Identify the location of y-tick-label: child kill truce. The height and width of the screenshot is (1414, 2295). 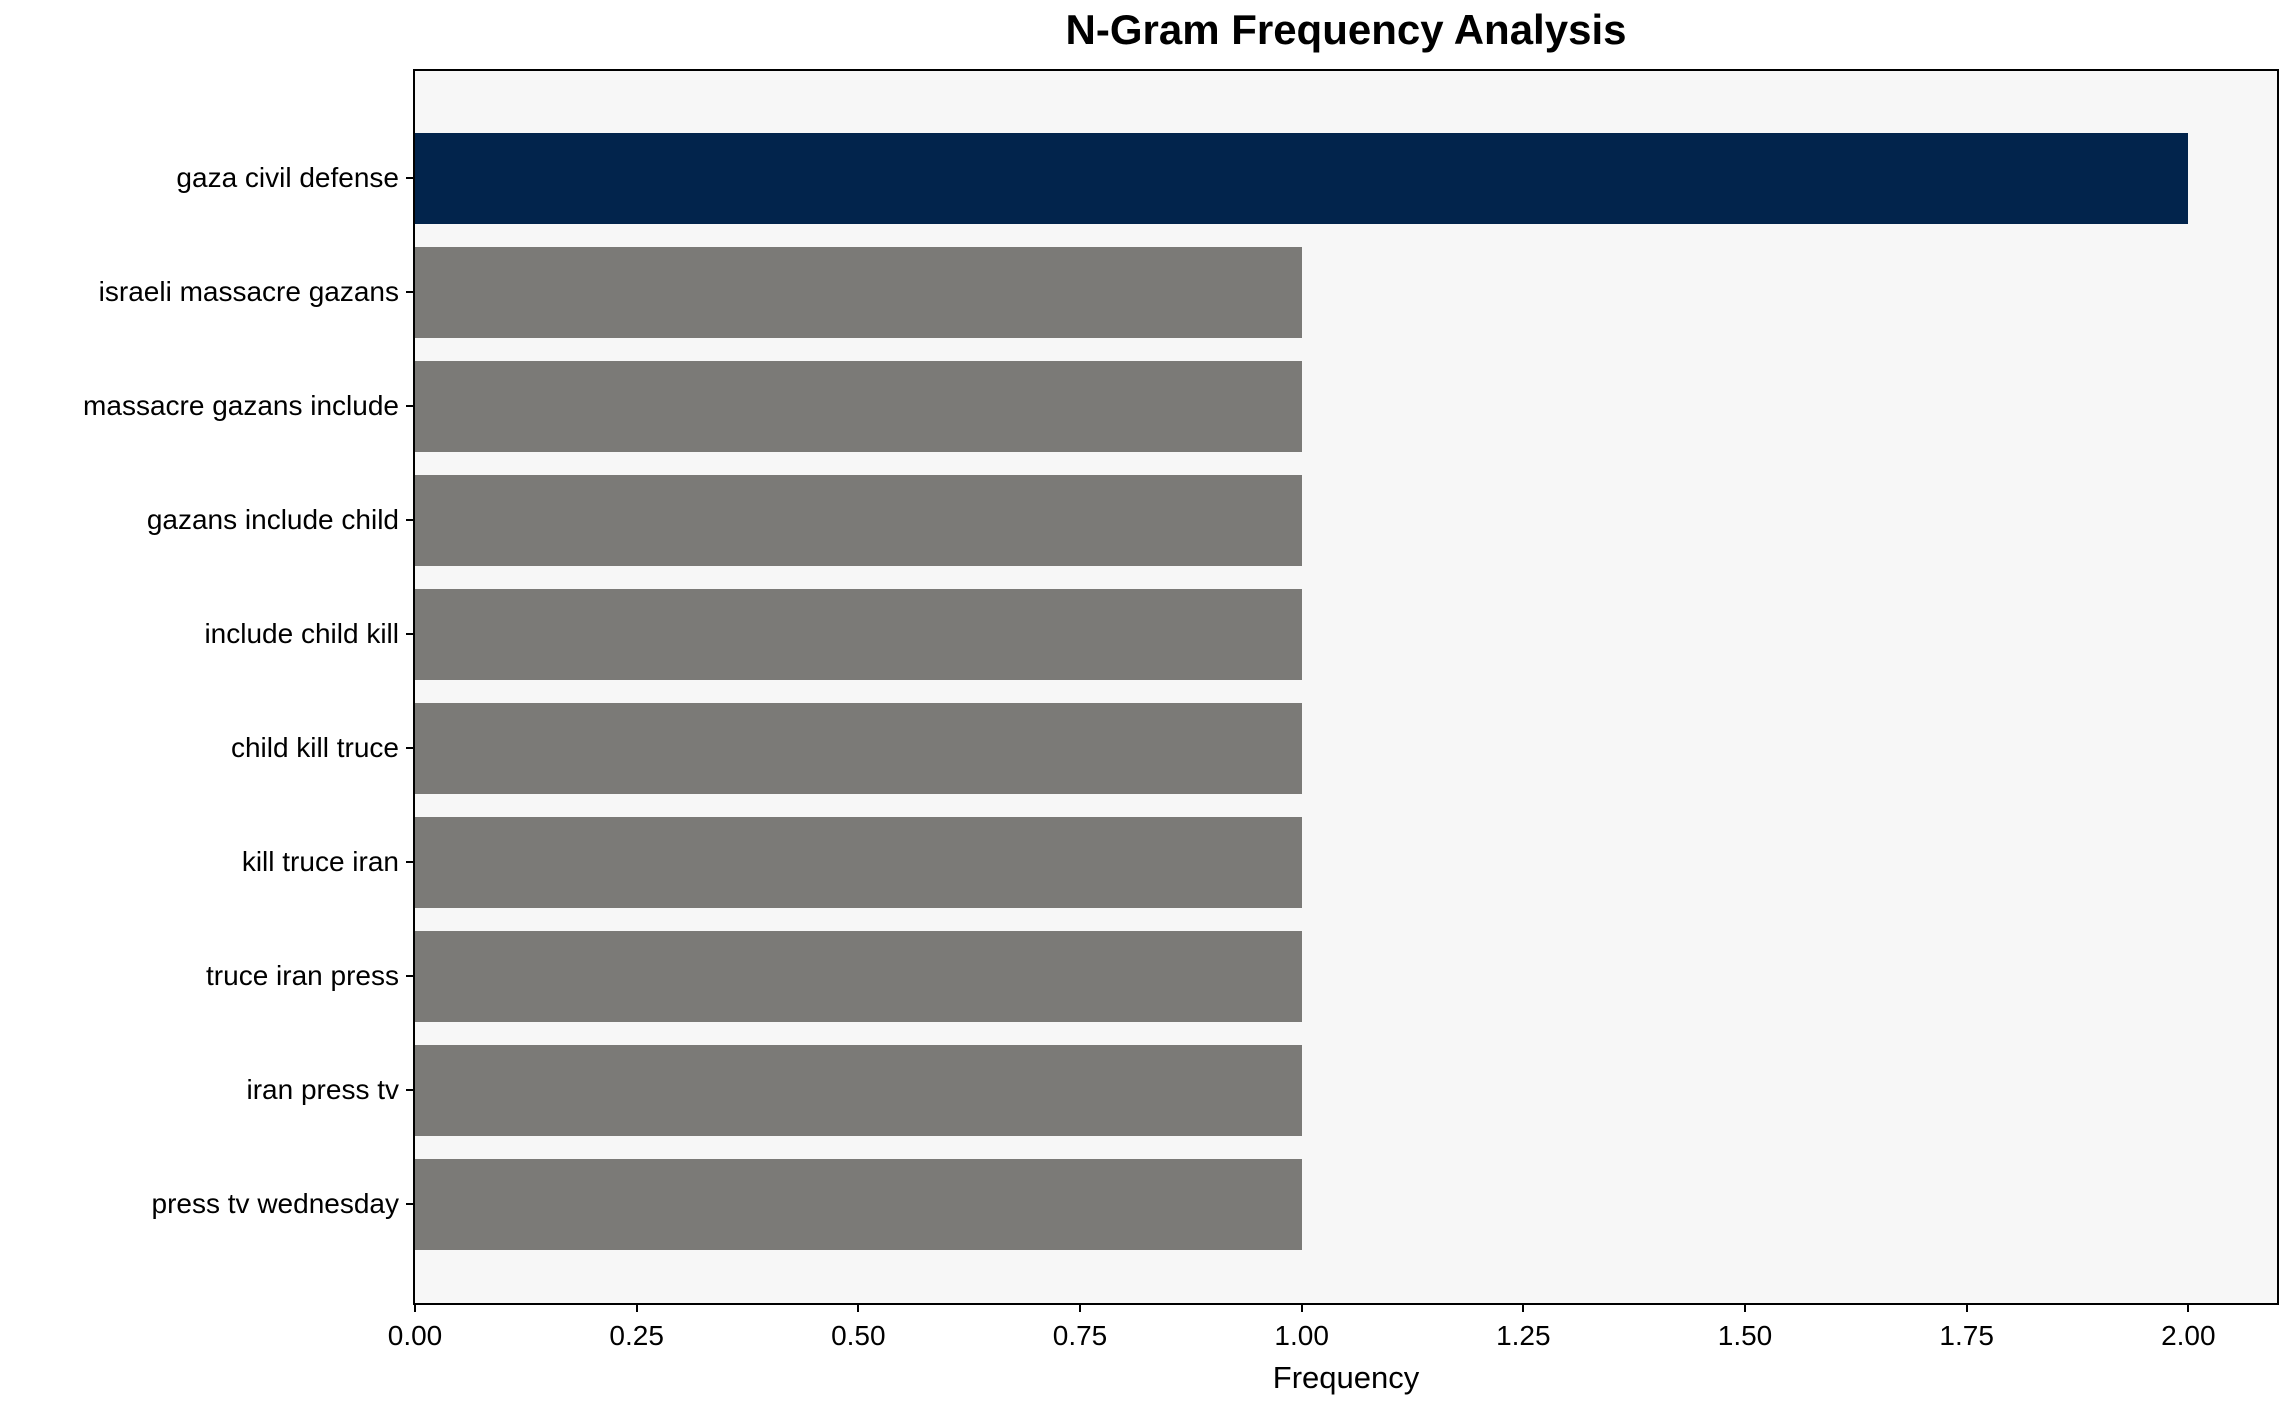
(314, 747).